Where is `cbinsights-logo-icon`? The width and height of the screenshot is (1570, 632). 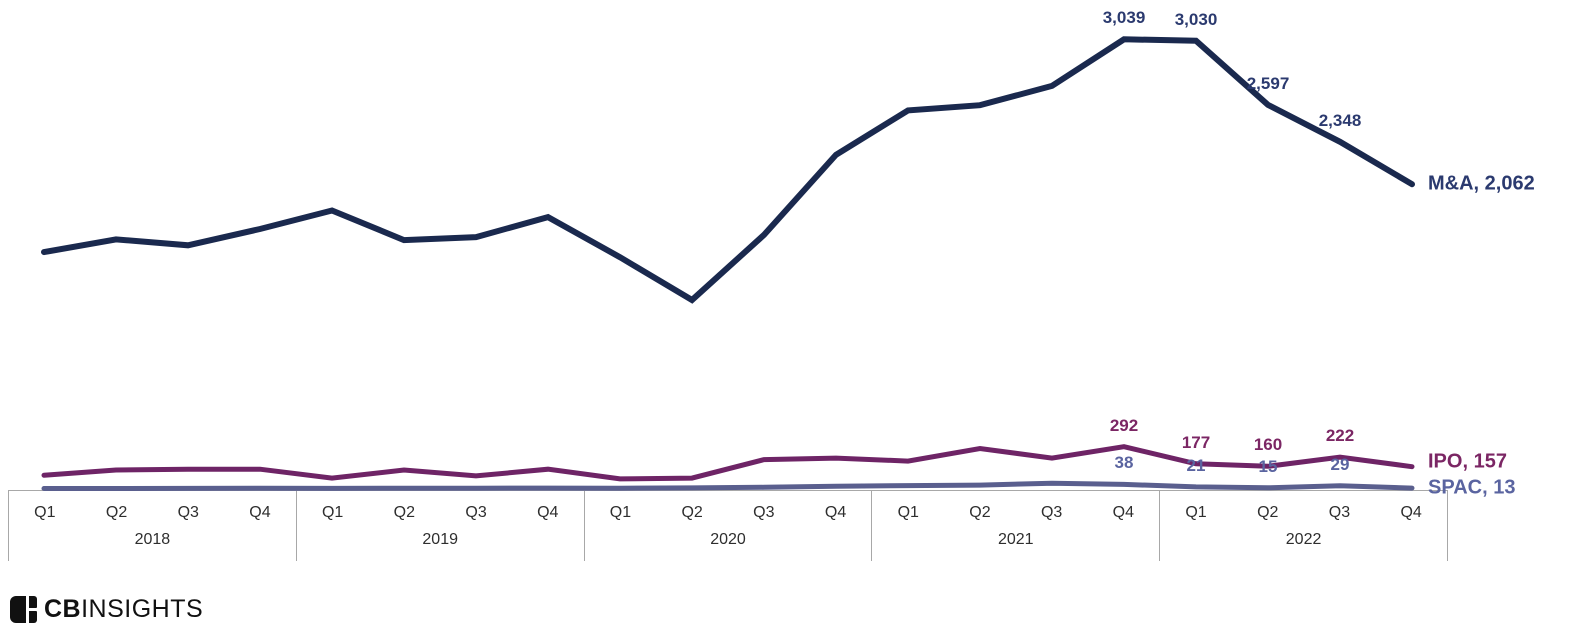 cbinsights-logo-icon is located at coordinates (23, 609).